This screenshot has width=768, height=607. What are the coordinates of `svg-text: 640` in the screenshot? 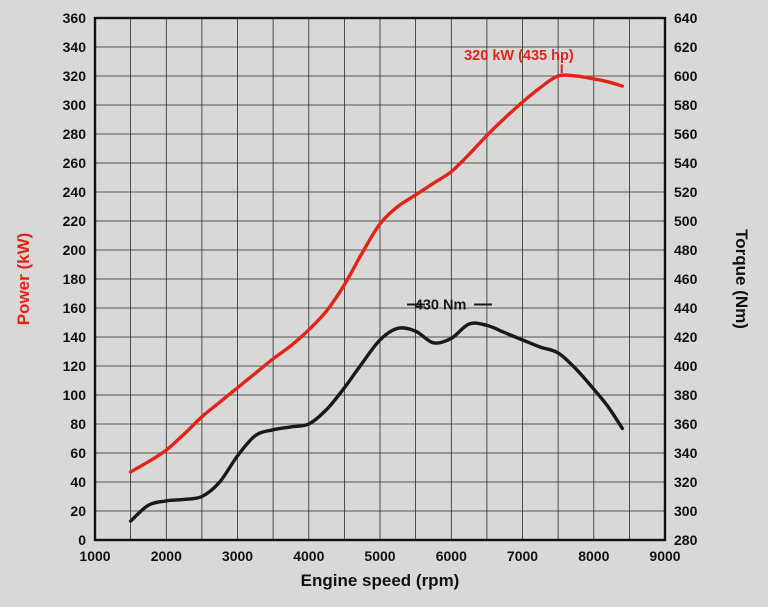 It's located at (686, 18).